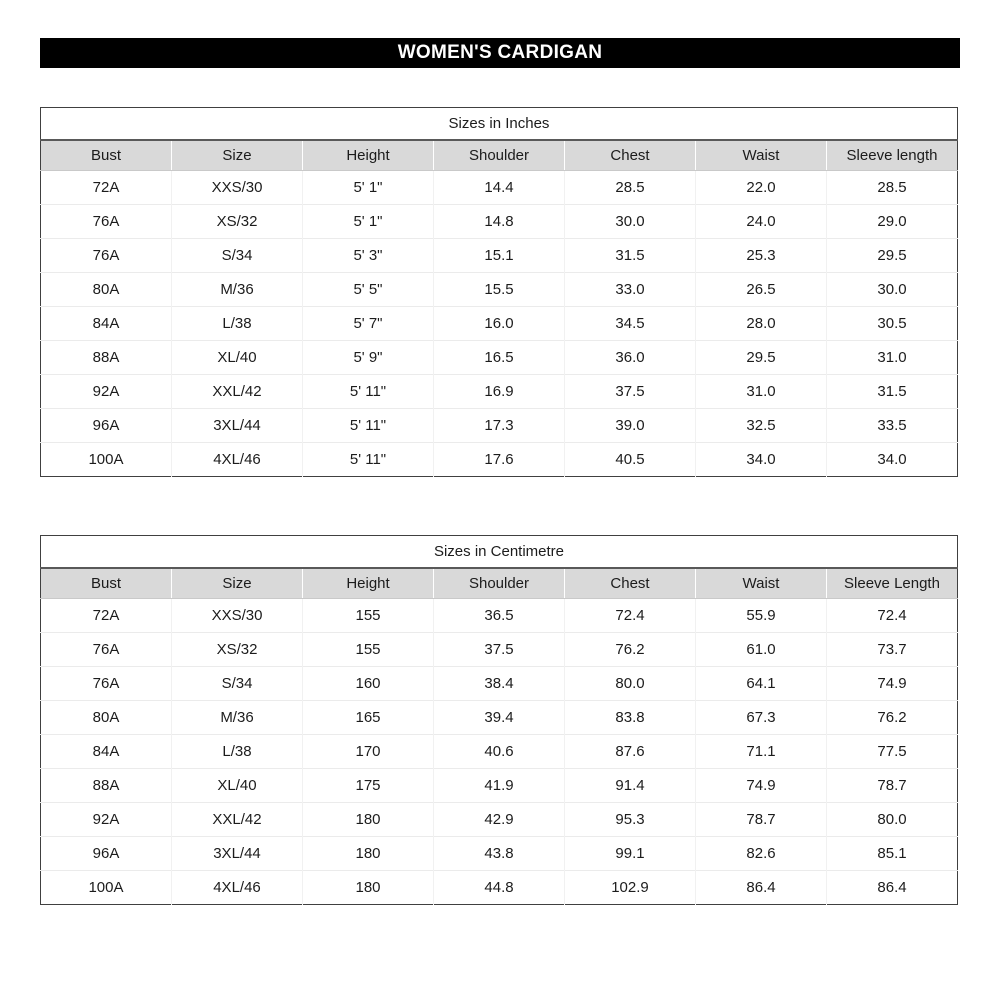  What do you see at coordinates (761, 751) in the screenshot?
I see `table-cell: 71.1` at bounding box center [761, 751].